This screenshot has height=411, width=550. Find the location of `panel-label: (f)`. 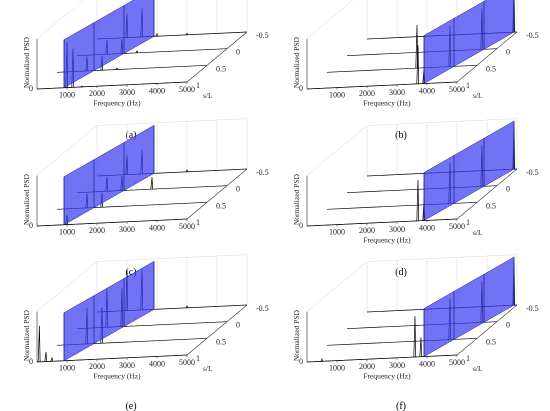

panel-label: (f) is located at coordinates (401, 406).